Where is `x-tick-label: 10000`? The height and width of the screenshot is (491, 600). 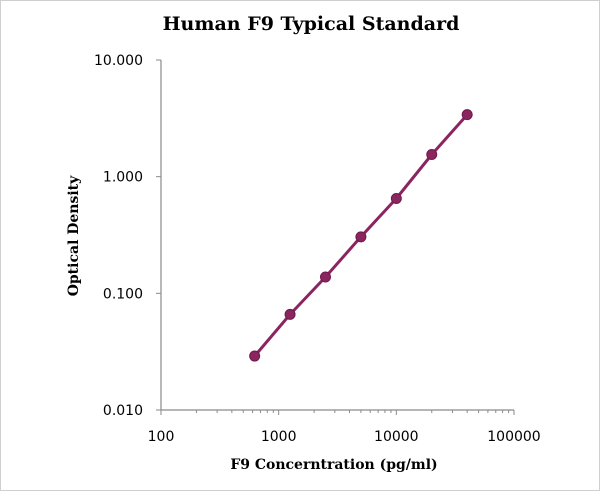 x-tick-label: 10000 is located at coordinates (396, 437).